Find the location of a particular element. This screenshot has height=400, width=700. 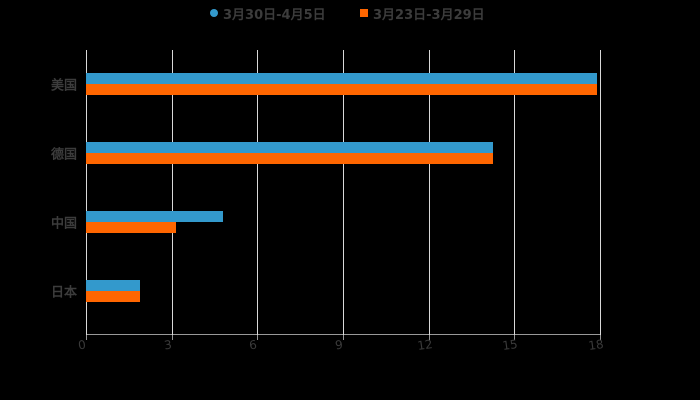

x-axis-tick-label: 3 is located at coordinates (168, 345).